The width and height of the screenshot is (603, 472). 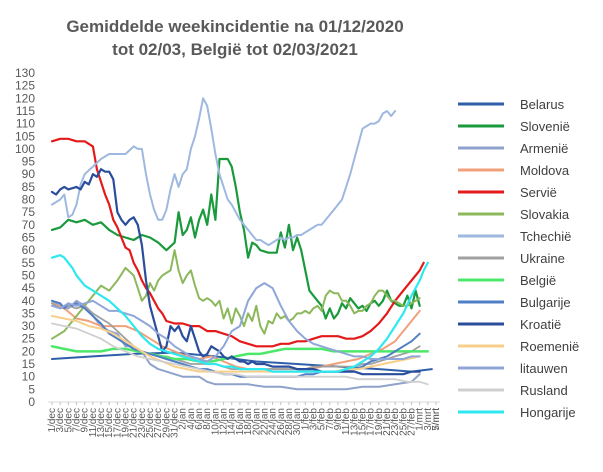 What do you see at coordinates (548, 412) in the screenshot?
I see `legend-label: Hongarije` at bounding box center [548, 412].